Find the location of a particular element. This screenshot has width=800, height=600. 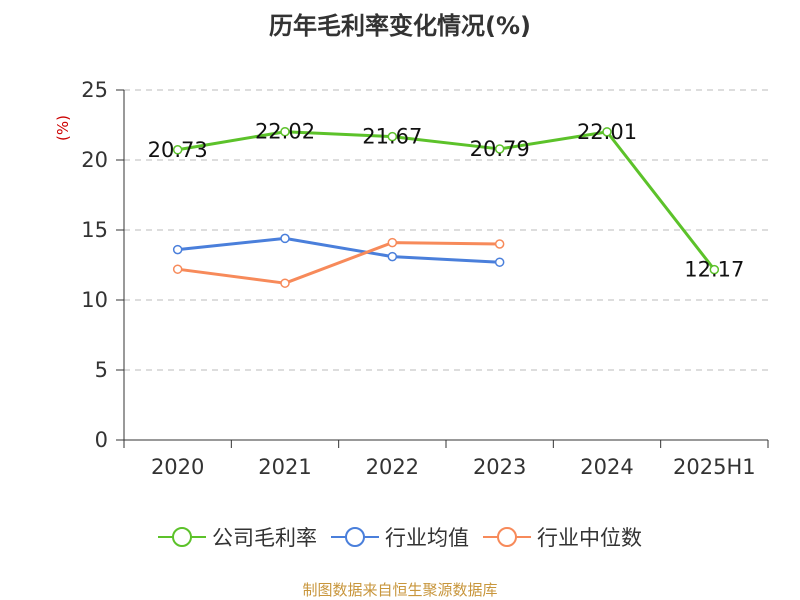

data-label: 22.01 is located at coordinates (607, 132).